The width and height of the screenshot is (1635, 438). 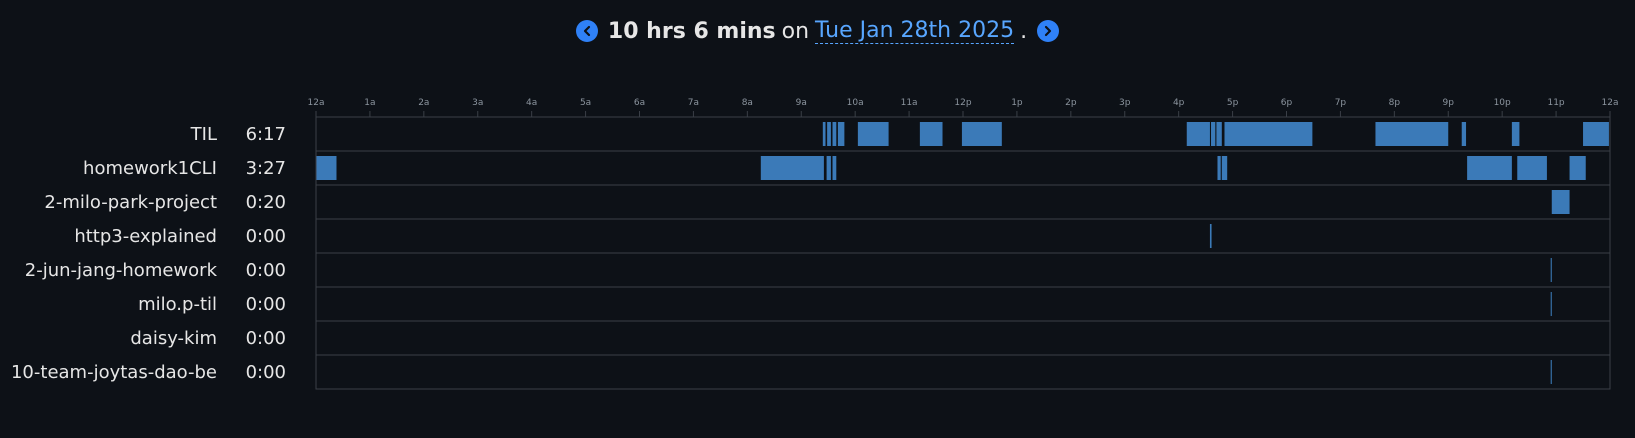 I want to click on x-tick-label: 12p, so click(x=962, y=103).